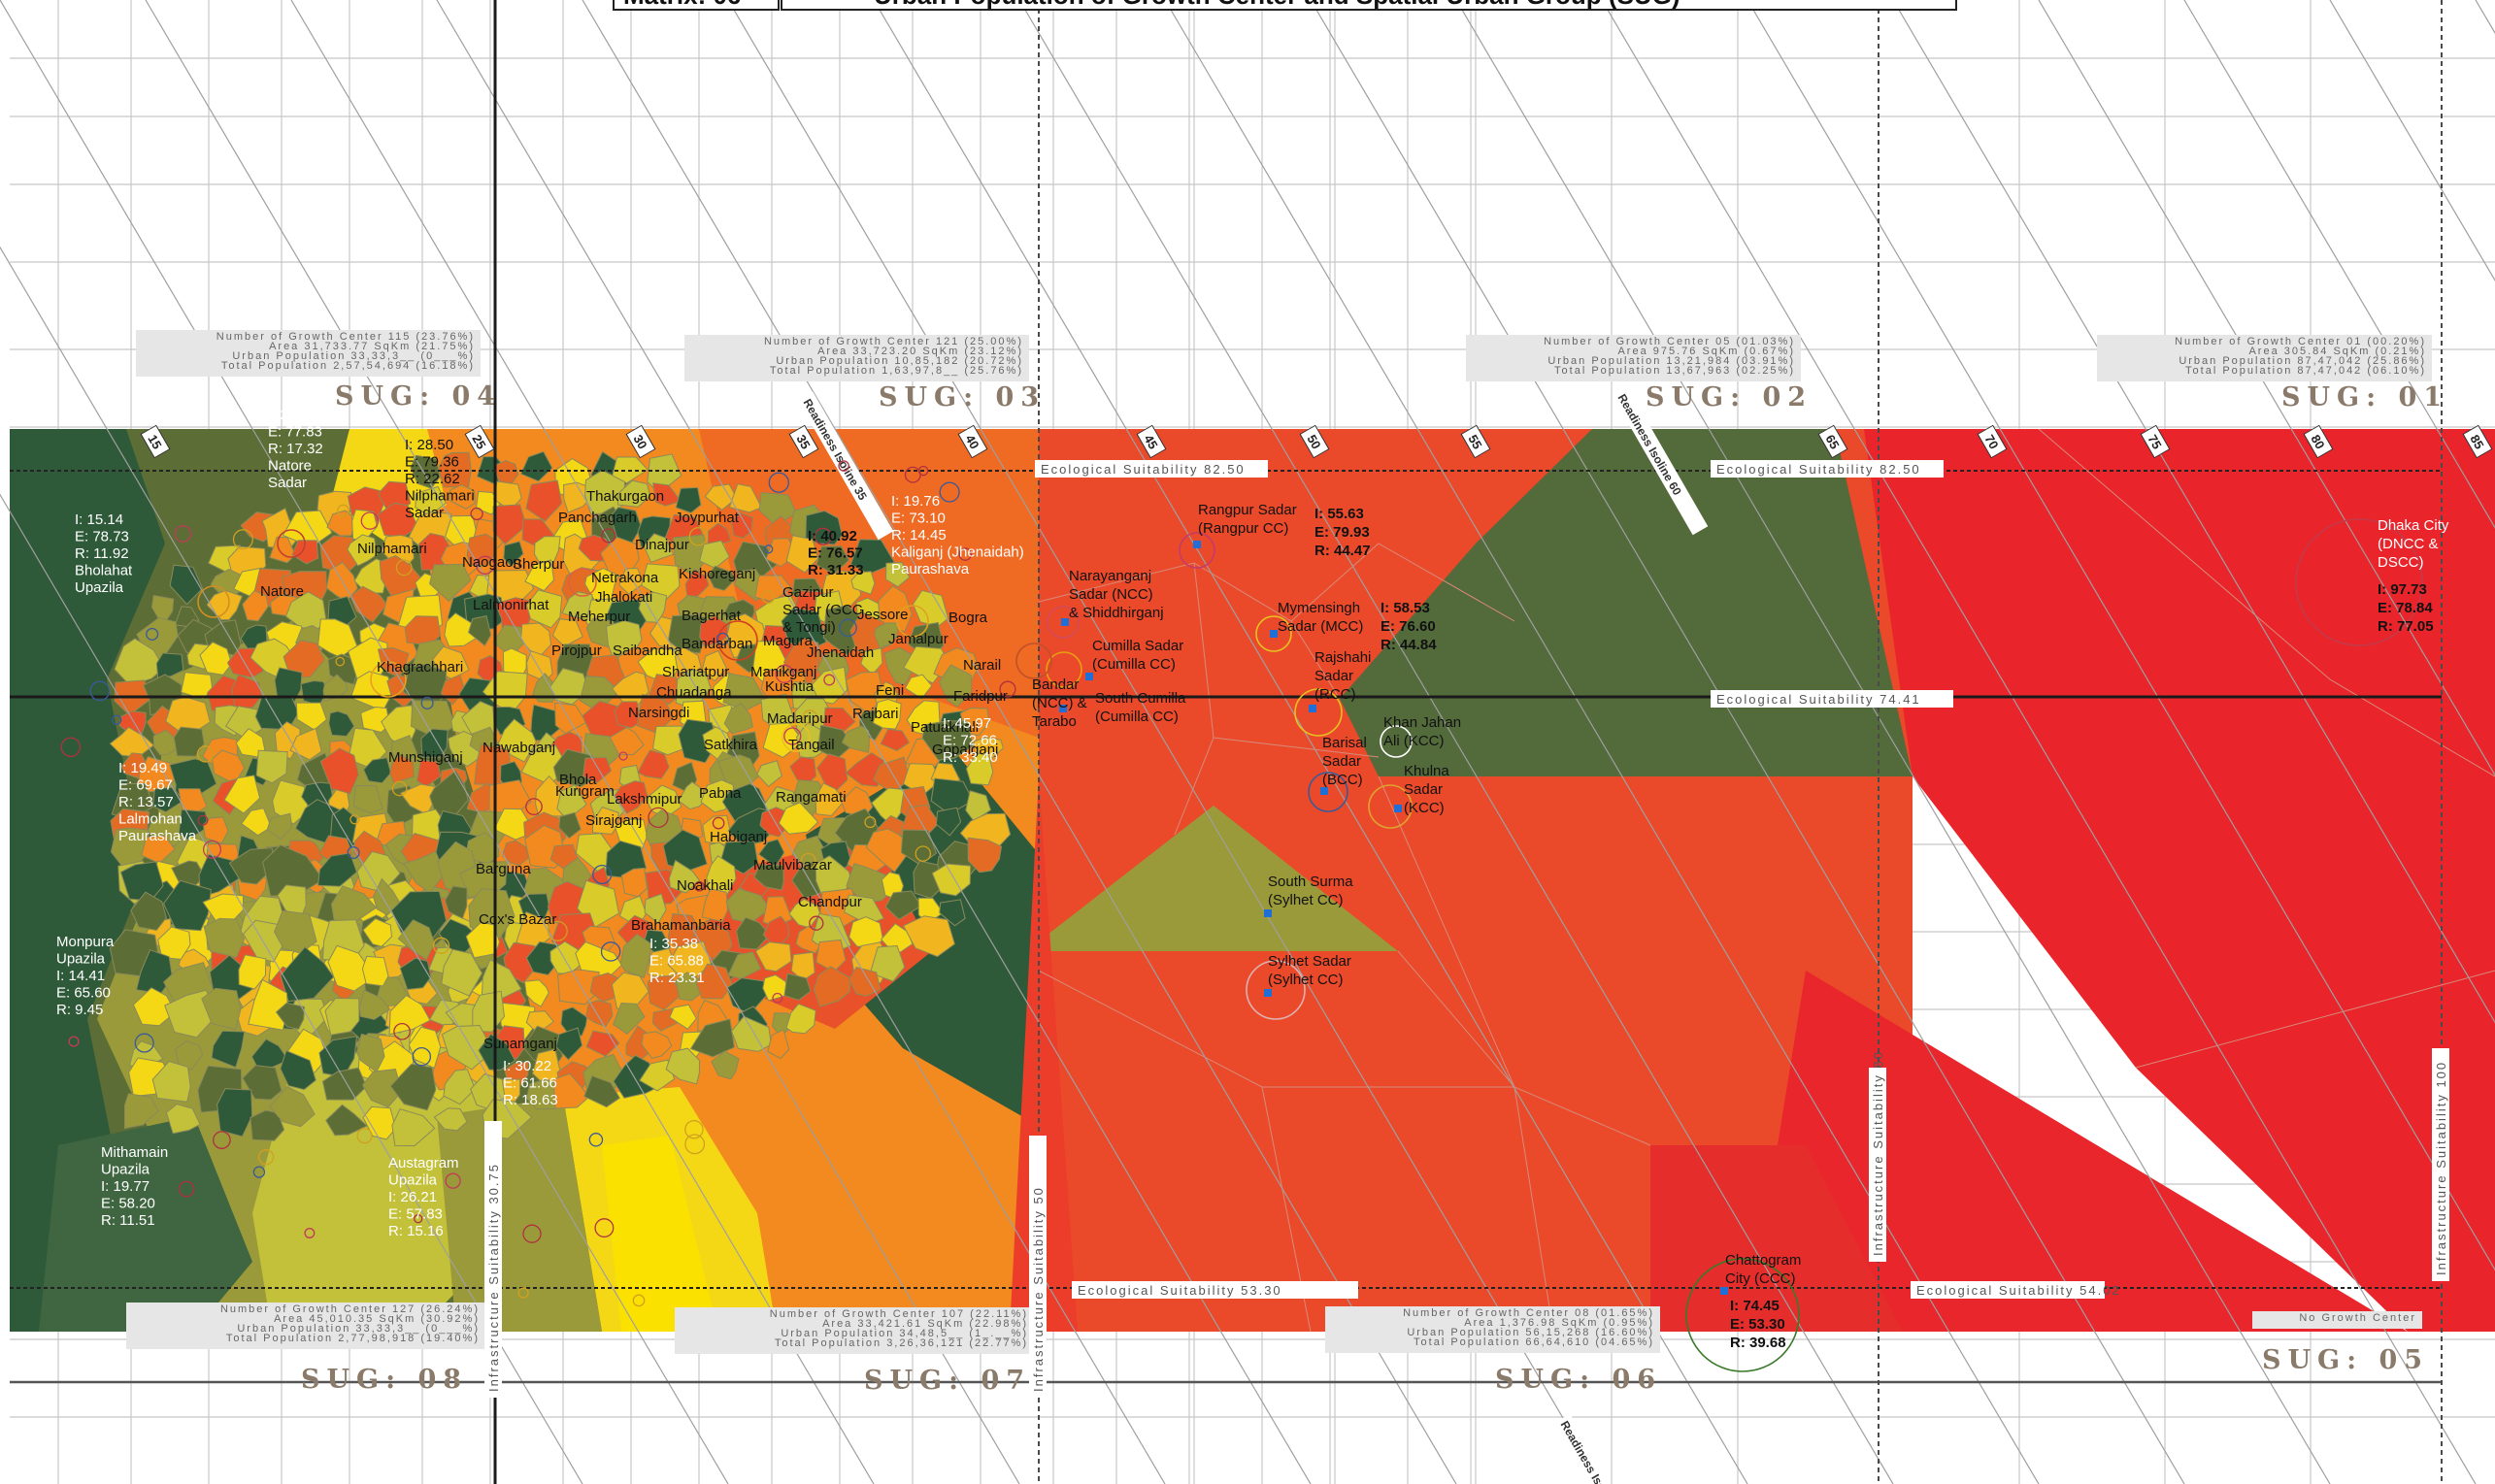 The image size is (2495, 1484). Describe the element at coordinates (1342, 532) in the screenshot. I see `city-label: E: 79.93` at that location.